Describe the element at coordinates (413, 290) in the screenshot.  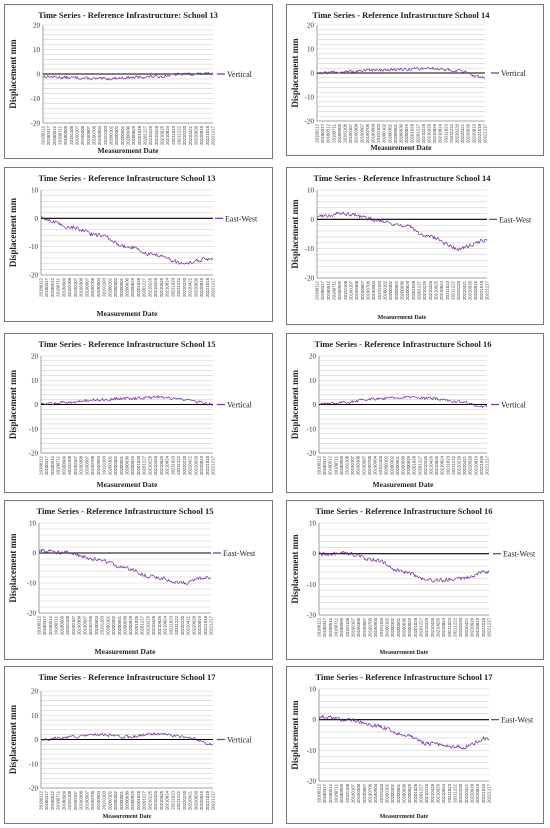
I see `x-tick-label: 20201028` at that location.